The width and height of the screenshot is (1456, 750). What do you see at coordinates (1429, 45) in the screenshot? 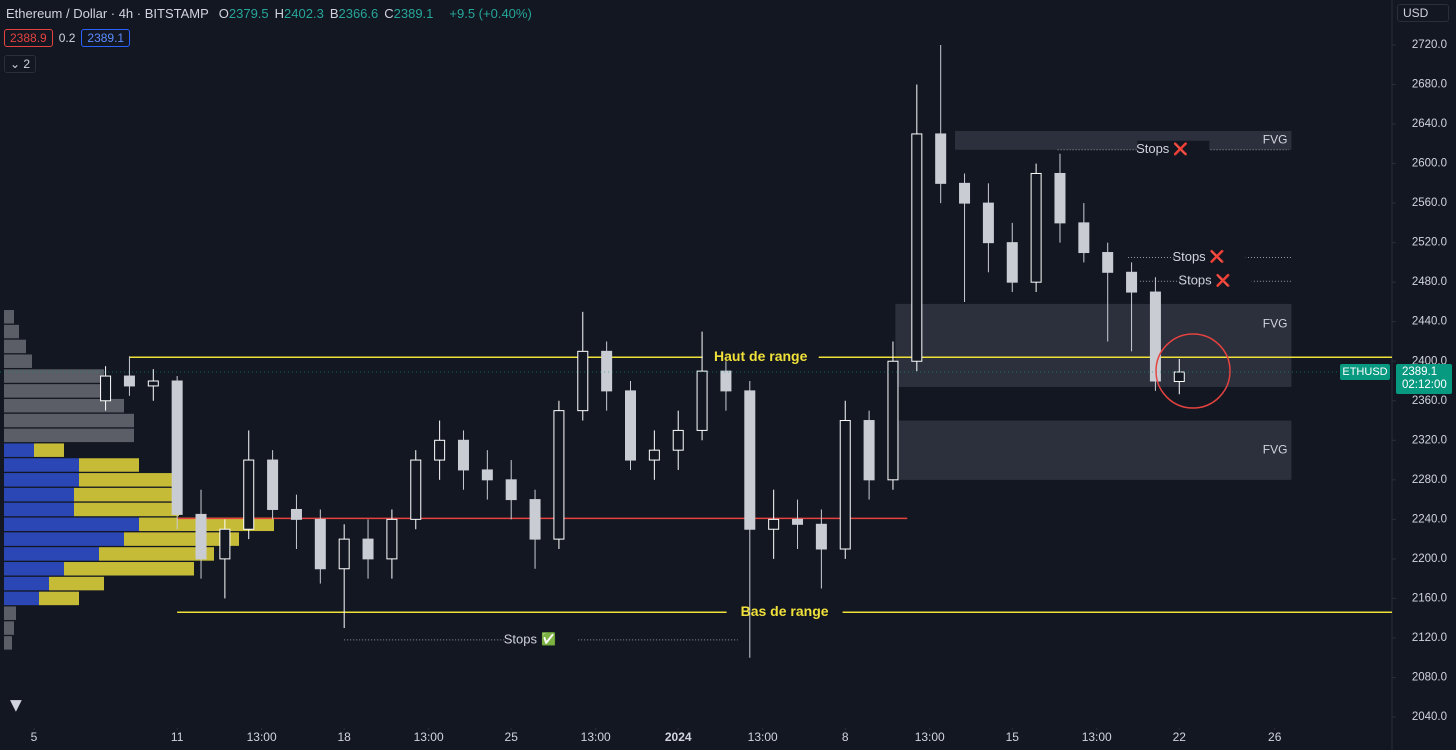
I see `y-tick-label: 2720.0` at bounding box center [1429, 45].